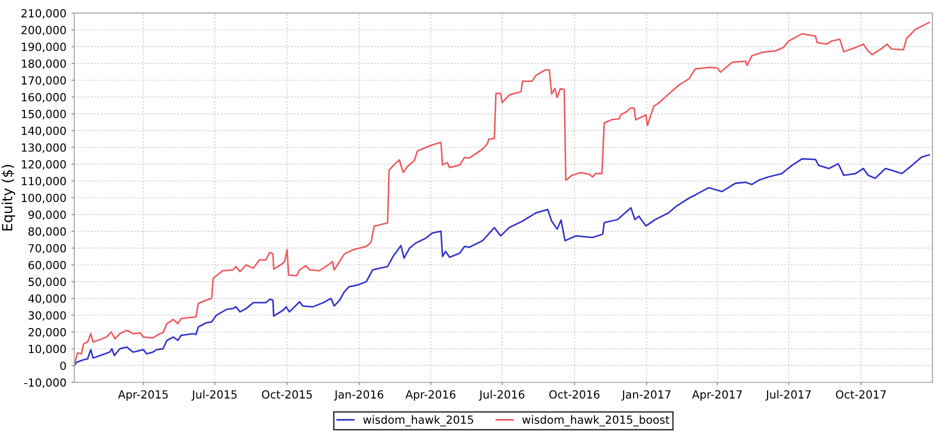 Image resolution: width=940 pixels, height=437 pixels. Describe the element at coordinates (43, 14) in the screenshot. I see `y-tick-label: 210,000` at that location.